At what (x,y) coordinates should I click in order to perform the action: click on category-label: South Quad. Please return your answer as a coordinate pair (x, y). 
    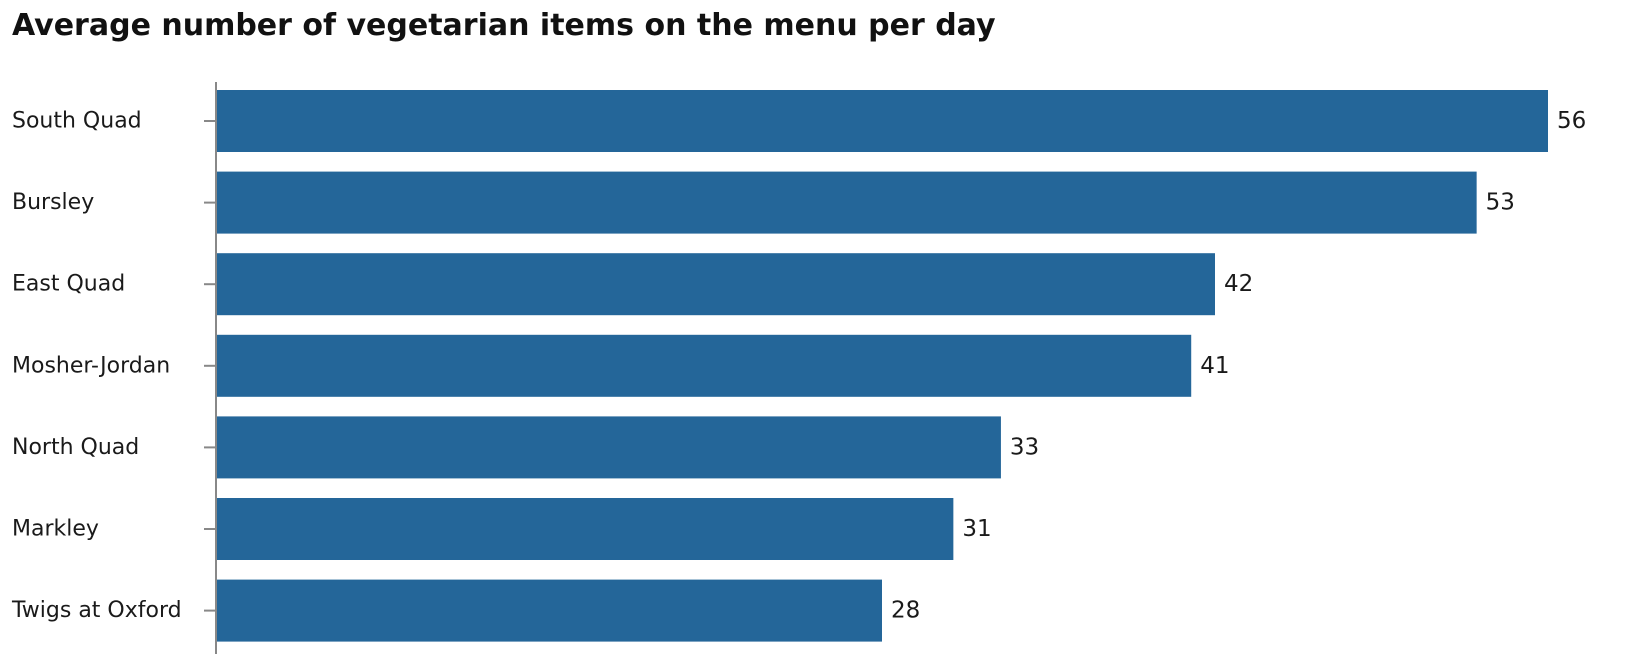
    Looking at the image, I should click on (77, 121).